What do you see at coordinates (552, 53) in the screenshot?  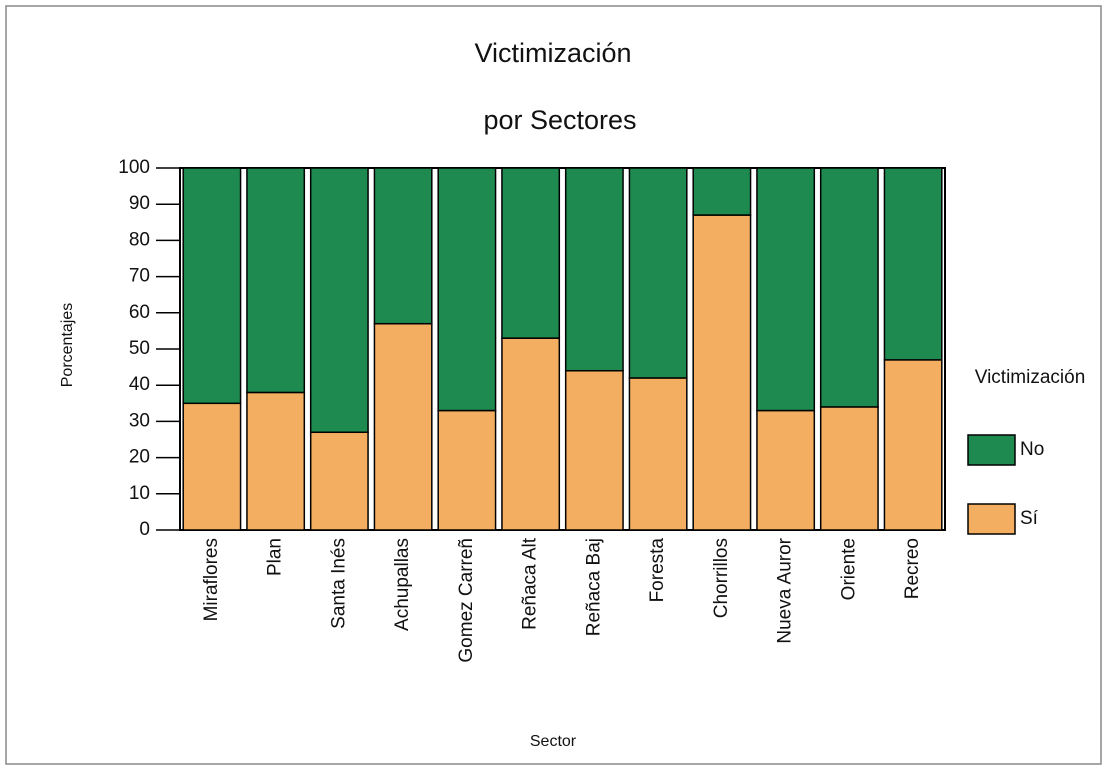 I see `chart-title: Victimización` at bounding box center [552, 53].